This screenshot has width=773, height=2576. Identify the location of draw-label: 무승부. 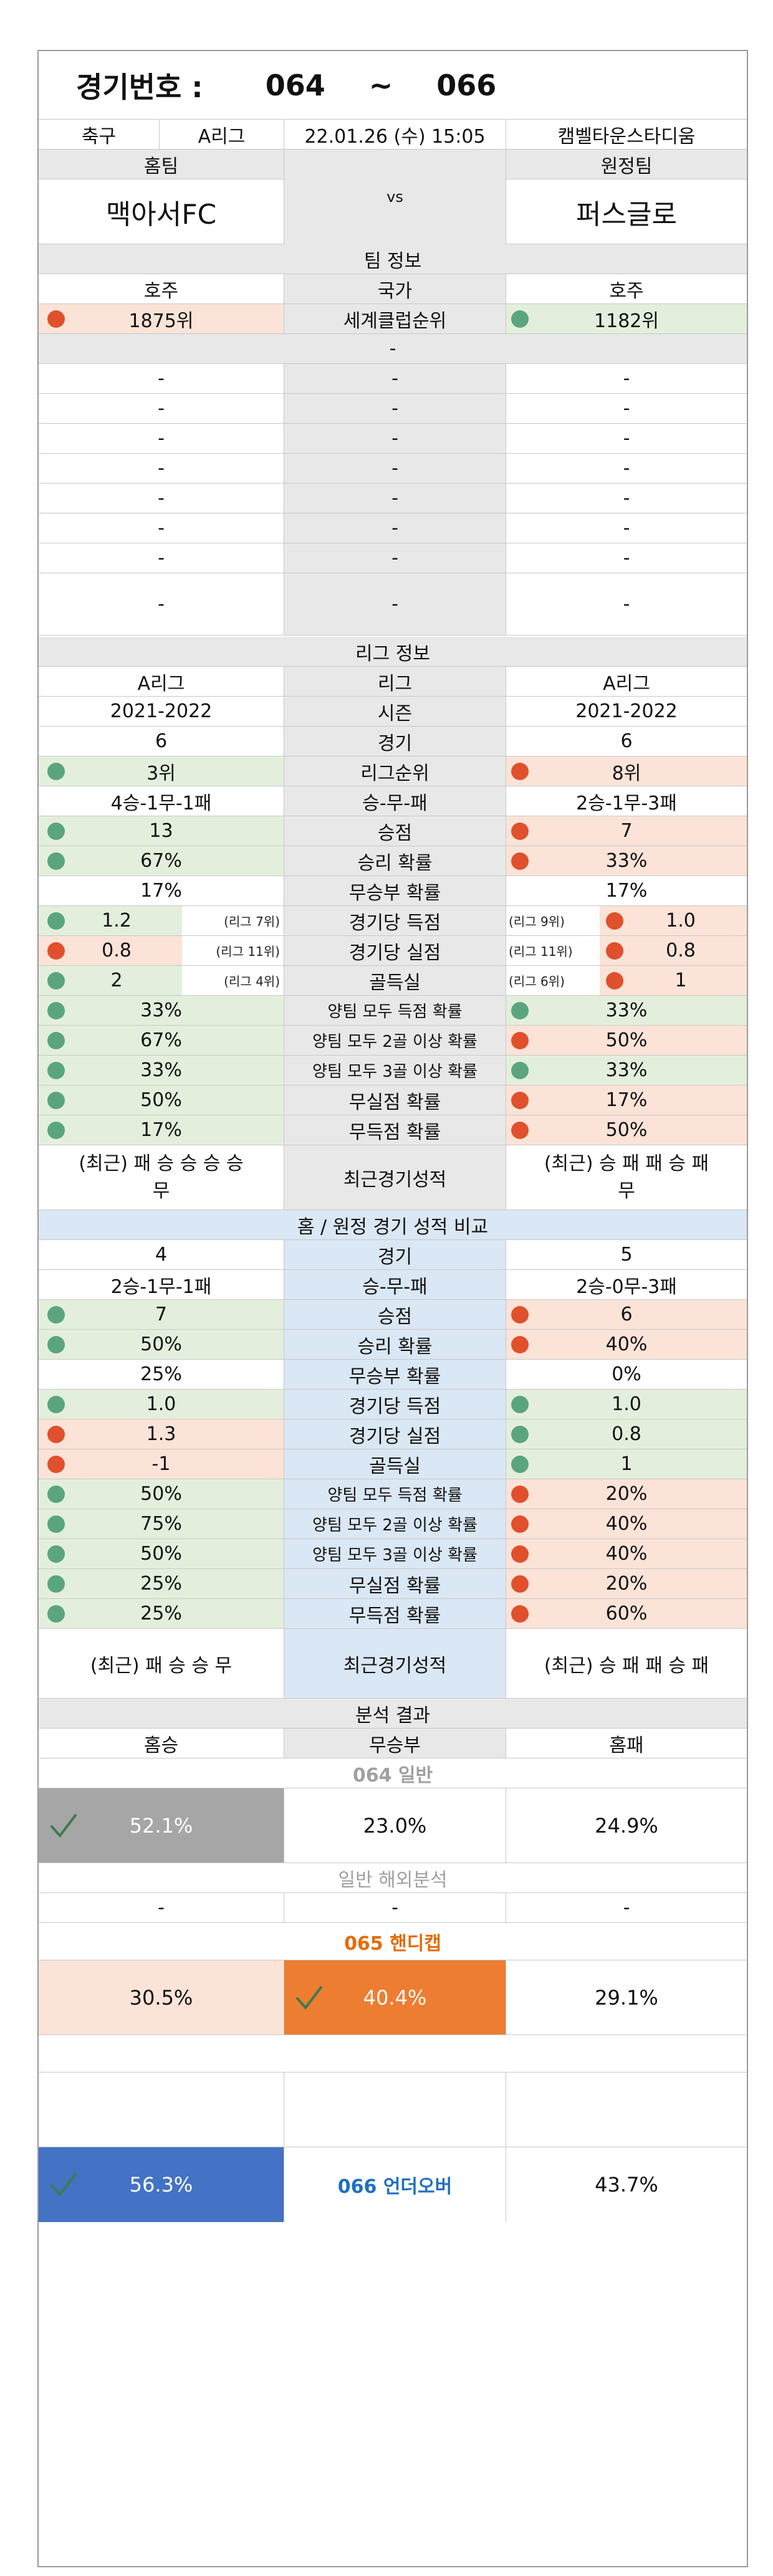
(395, 1743).